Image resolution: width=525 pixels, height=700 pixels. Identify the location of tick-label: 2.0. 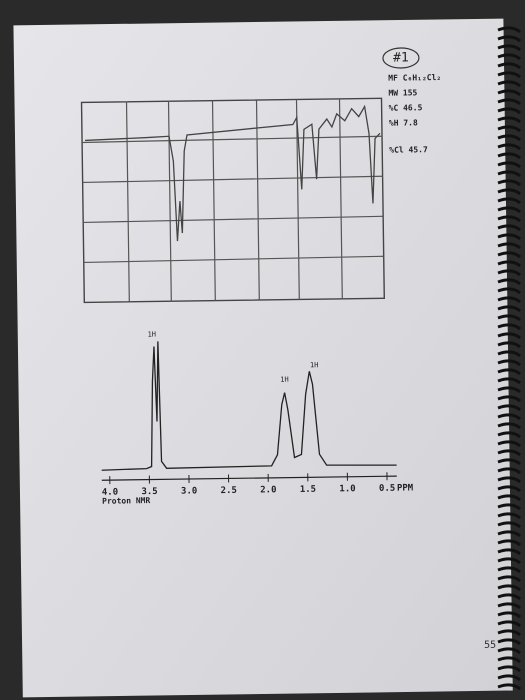
(268, 490).